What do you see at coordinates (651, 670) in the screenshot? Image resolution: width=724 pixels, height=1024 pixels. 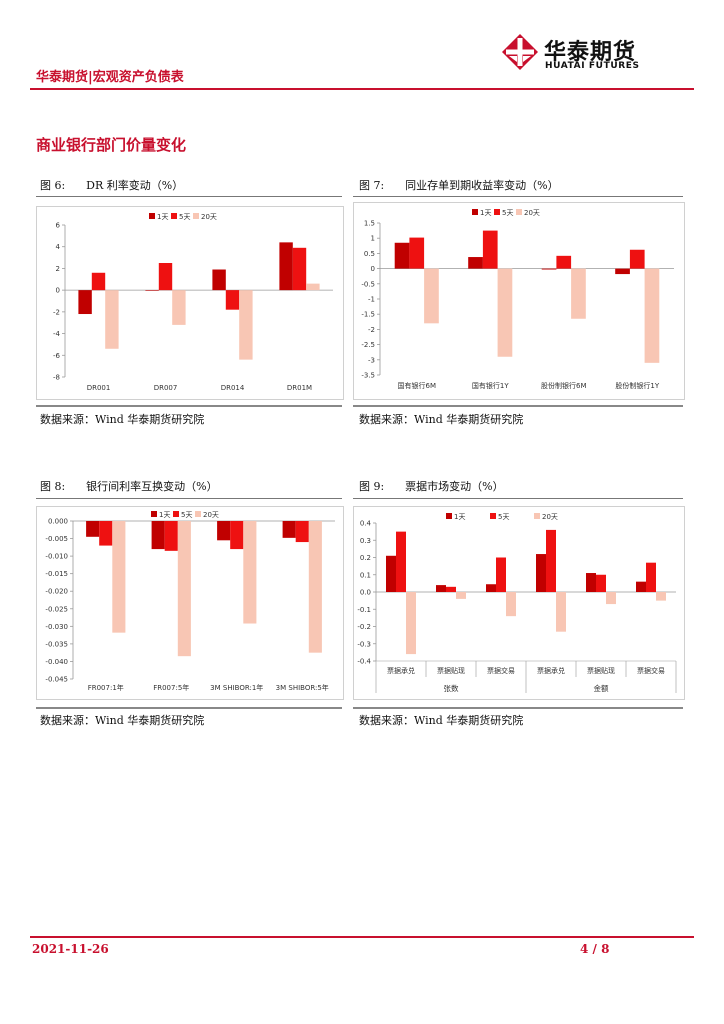 I see `category-label: 票据交易` at bounding box center [651, 670].